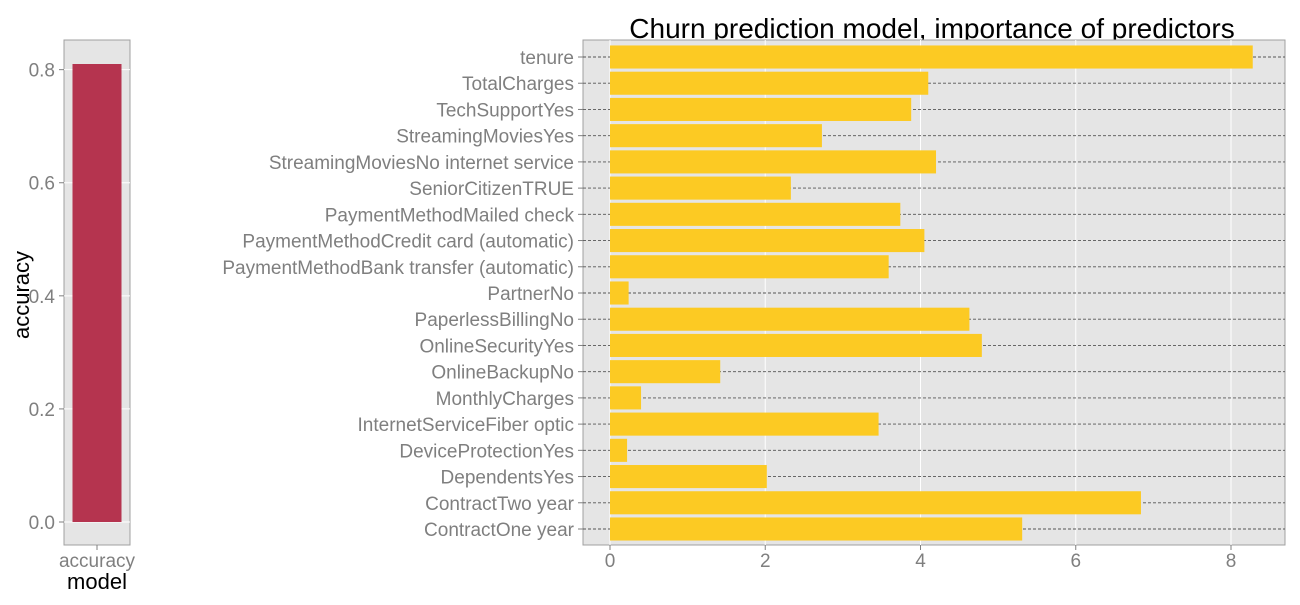 This screenshot has height=605, width=1300. What do you see at coordinates (1075, 561) in the screenshot?
I see `importance-x-tick-label: 6` at bounding box center [1075, 561].